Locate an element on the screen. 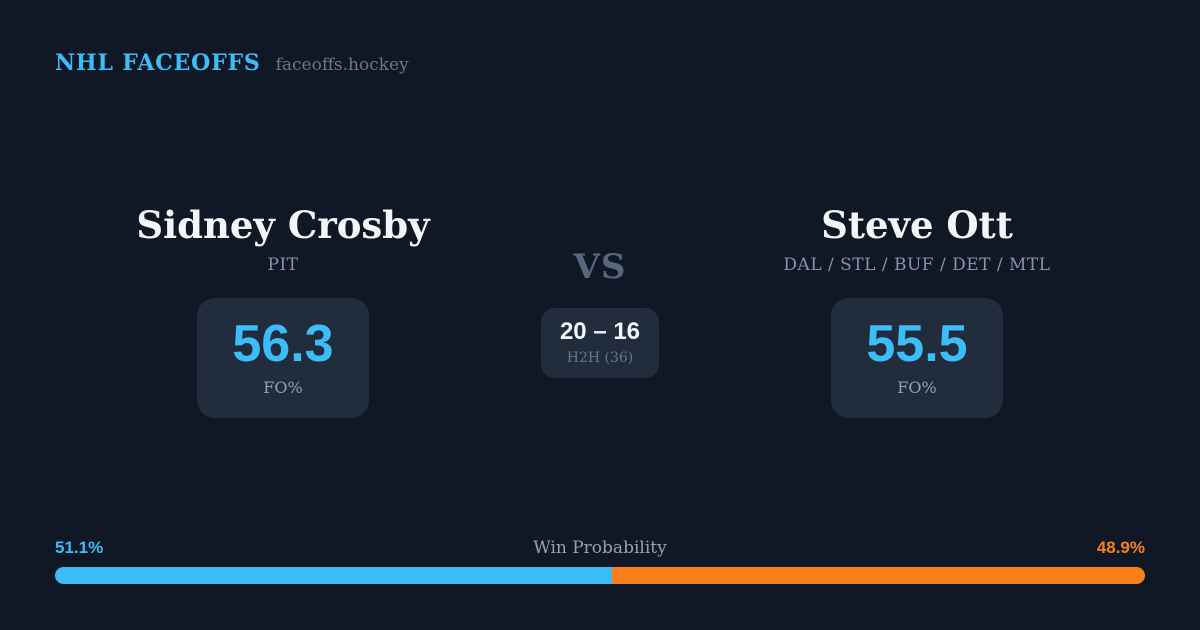 This screenshot has width=1200, height=630. win-probability-left-pct: 51.1% is located at coordinates (79, 547).